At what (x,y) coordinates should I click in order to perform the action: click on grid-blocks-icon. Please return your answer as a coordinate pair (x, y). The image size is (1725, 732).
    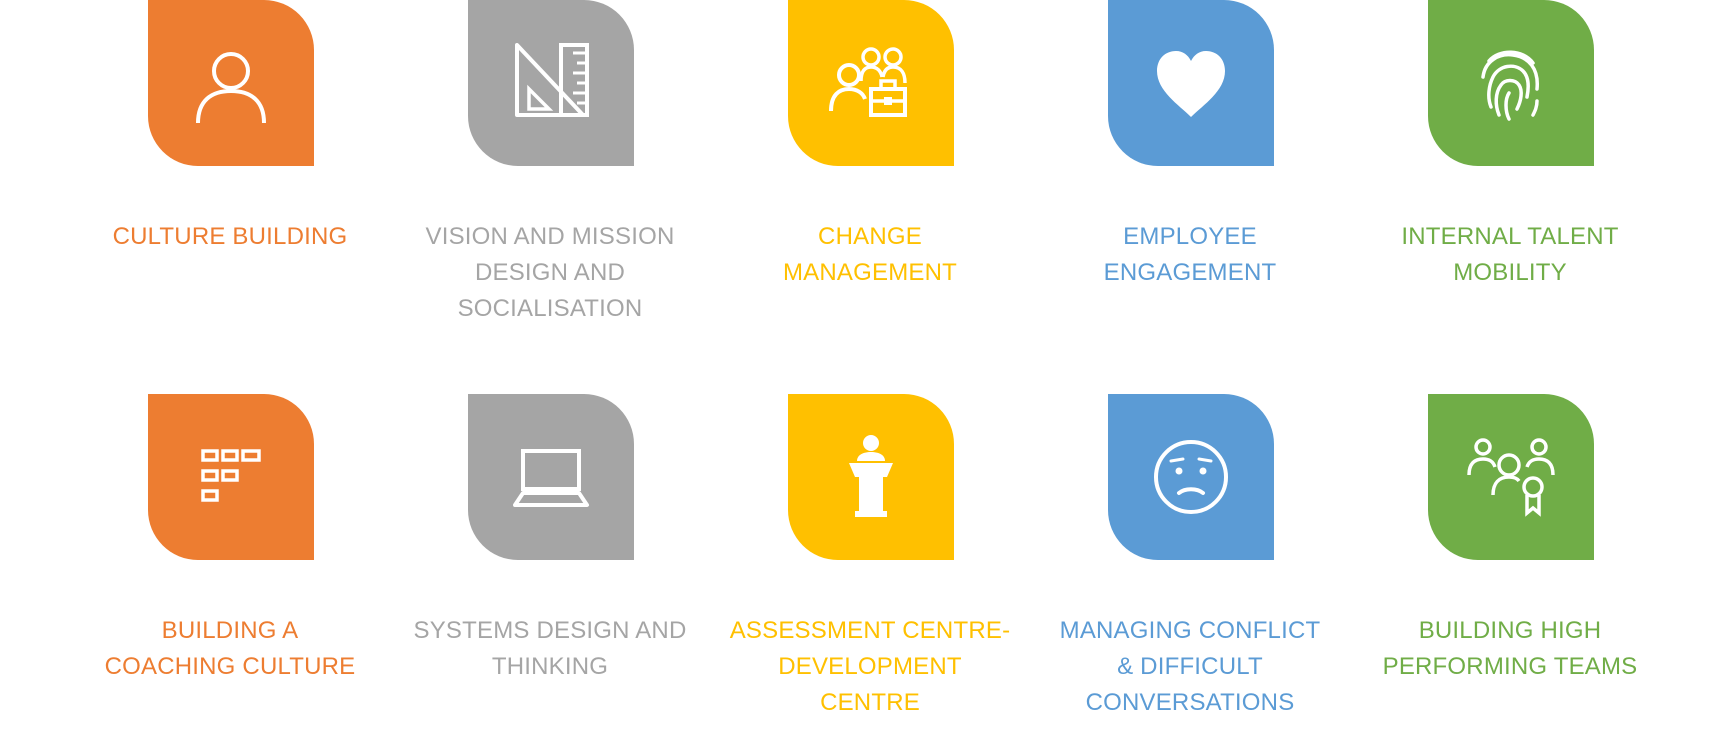
    Looking at the image, I should click on (231, 475).